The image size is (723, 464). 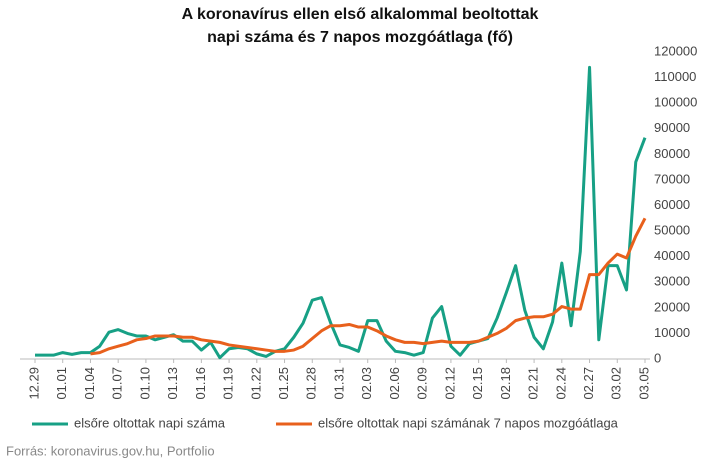 I want to click on x-tick-label: 01.25, so click(x=283, y=383).